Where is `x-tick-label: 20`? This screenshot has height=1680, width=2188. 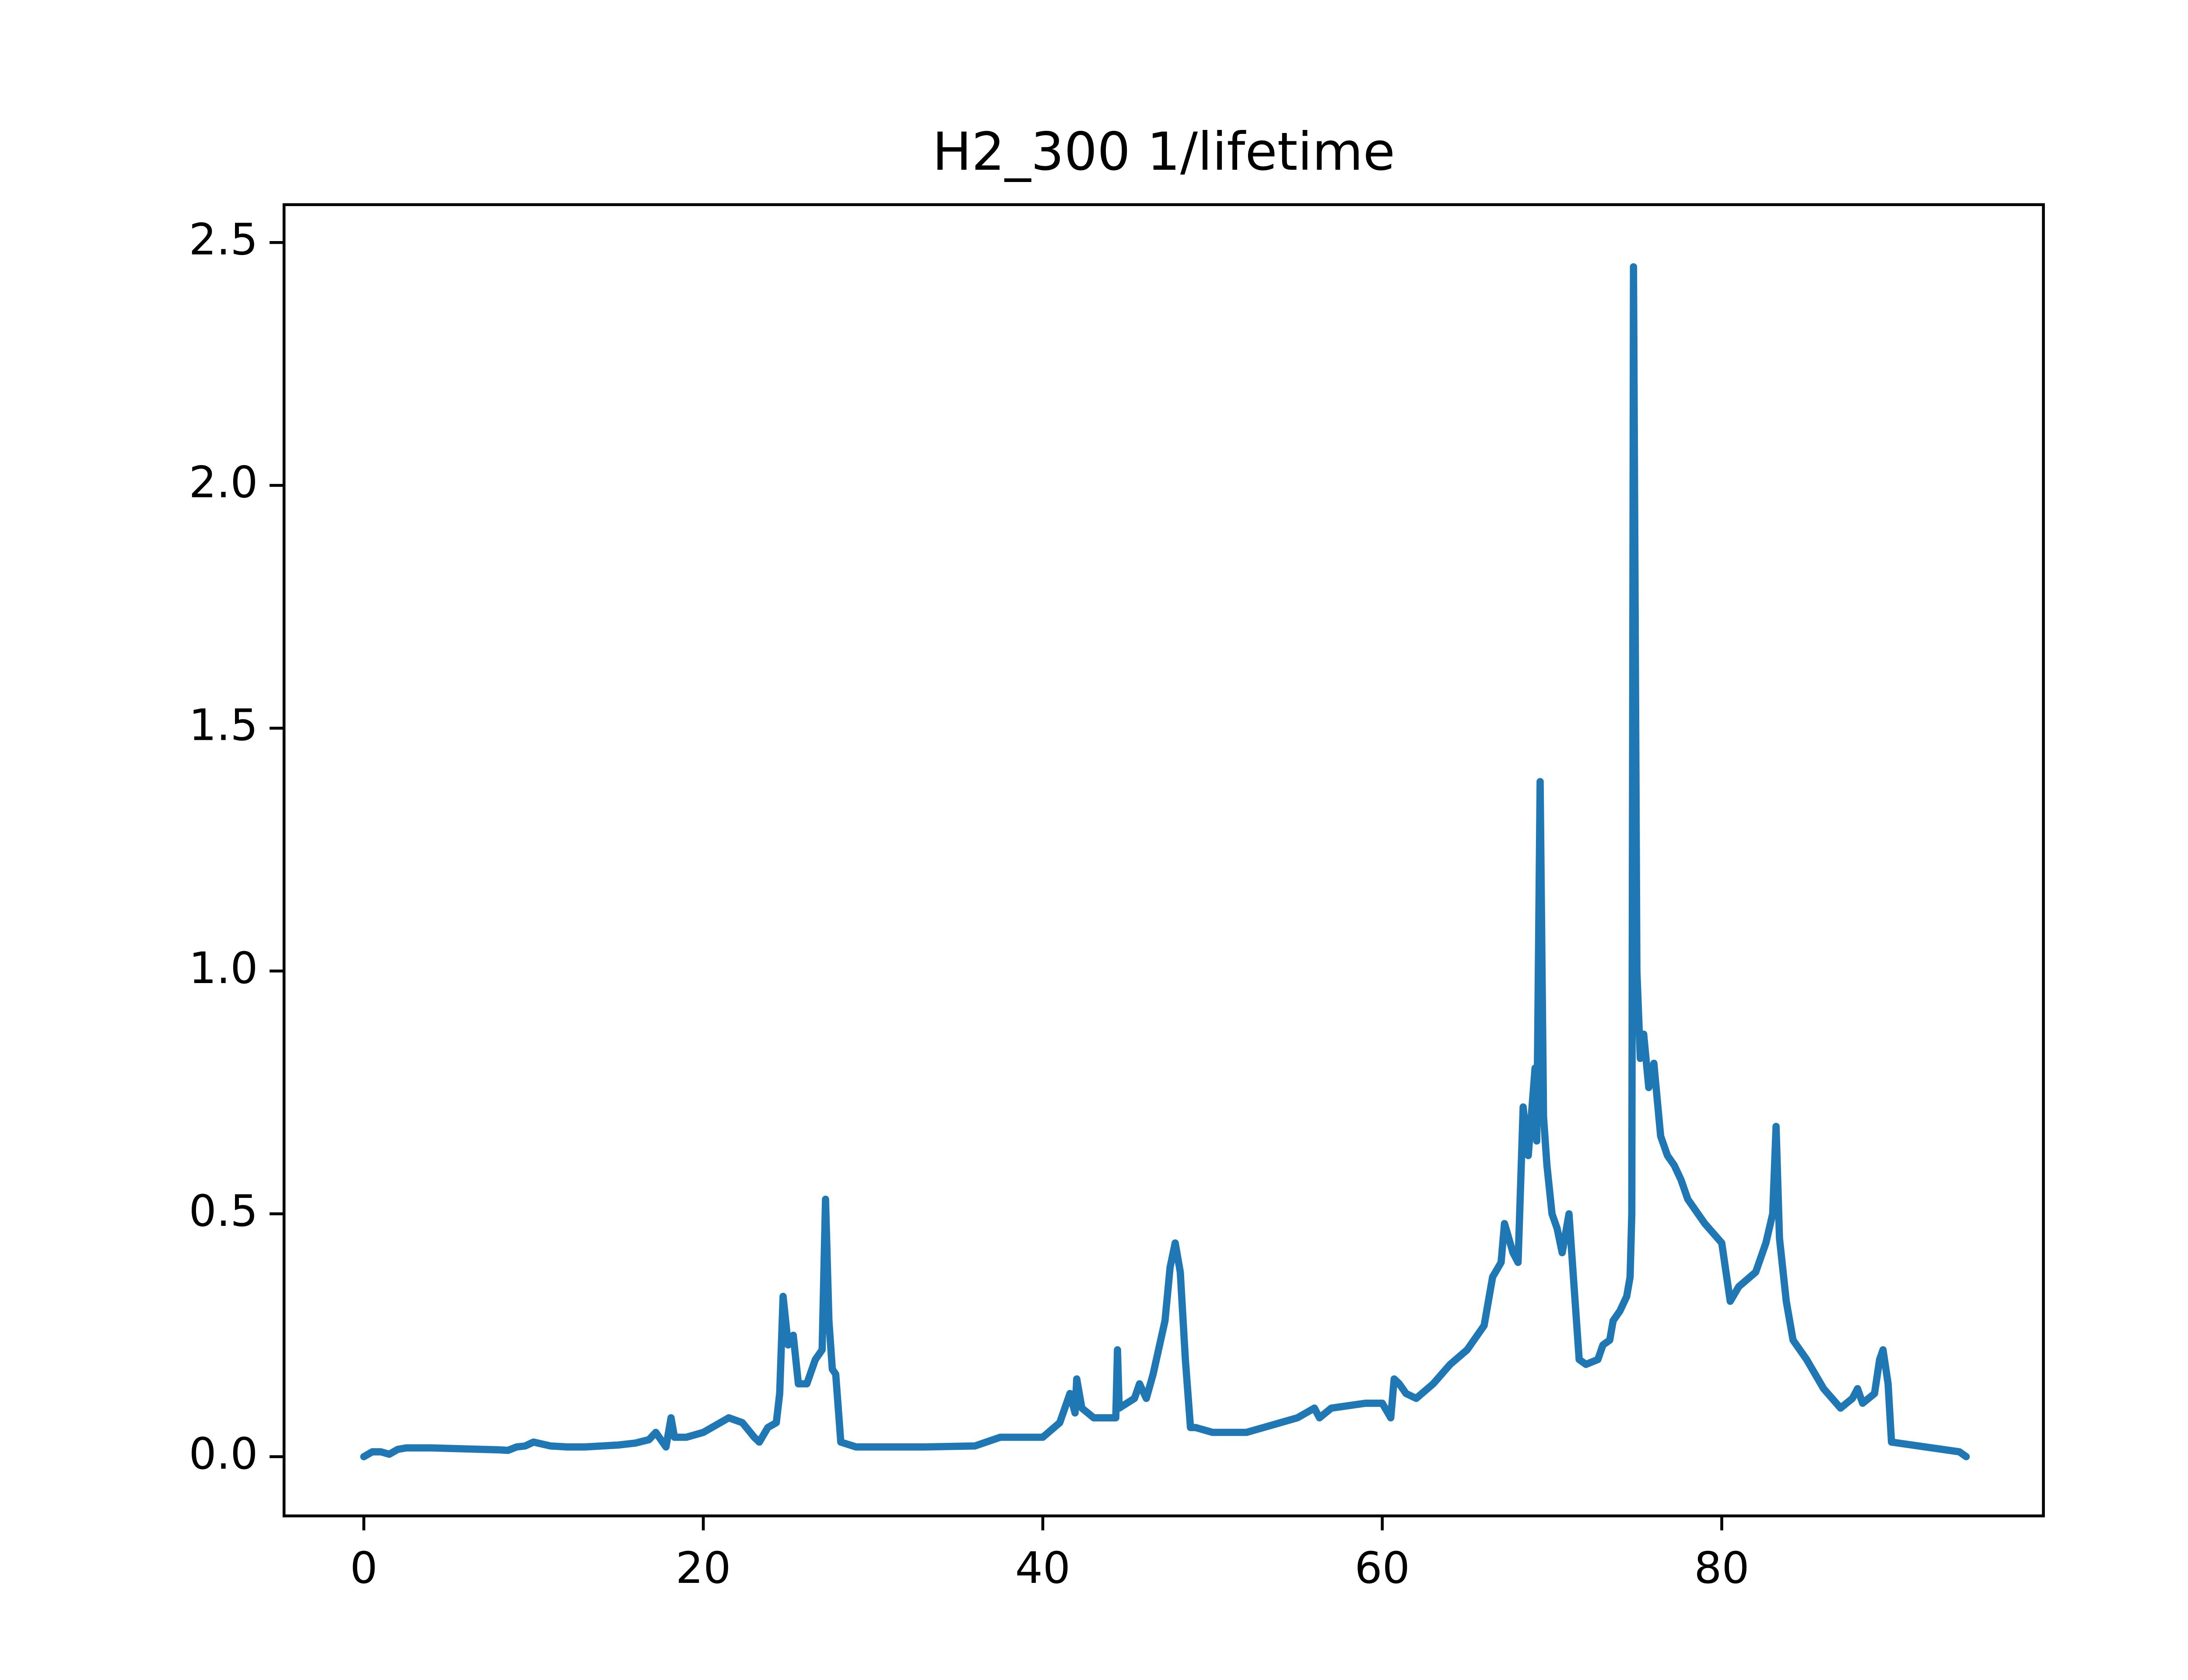 x-tick-label: 20 is located at coordinates (703, 1568).